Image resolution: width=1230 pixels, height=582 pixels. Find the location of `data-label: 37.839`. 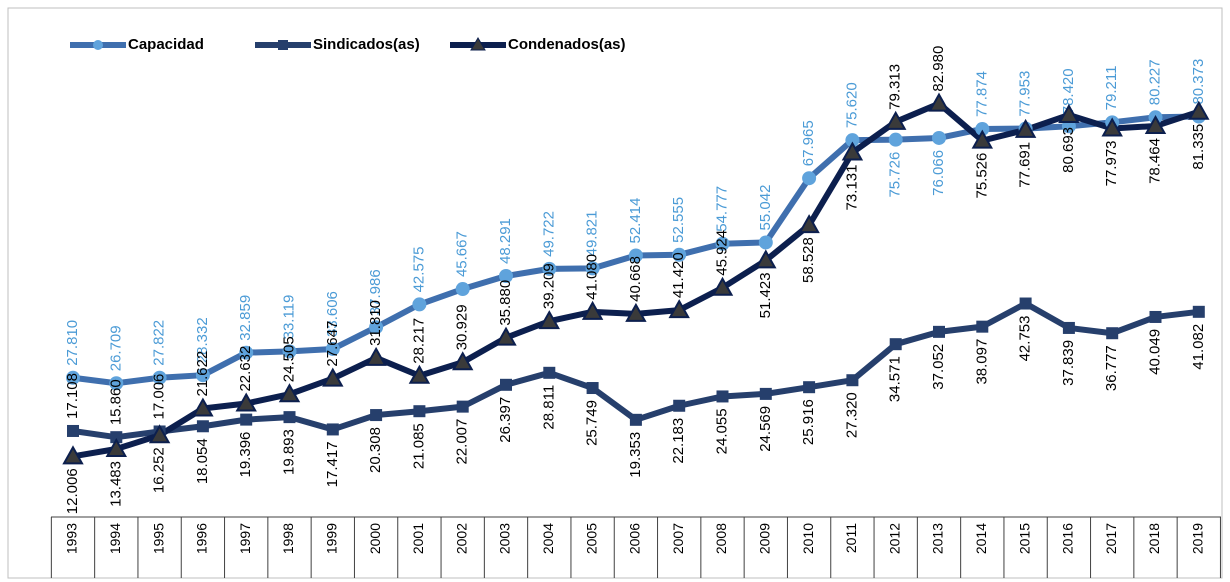

data-label: 37.839 is located at coordinates (1068, 363).